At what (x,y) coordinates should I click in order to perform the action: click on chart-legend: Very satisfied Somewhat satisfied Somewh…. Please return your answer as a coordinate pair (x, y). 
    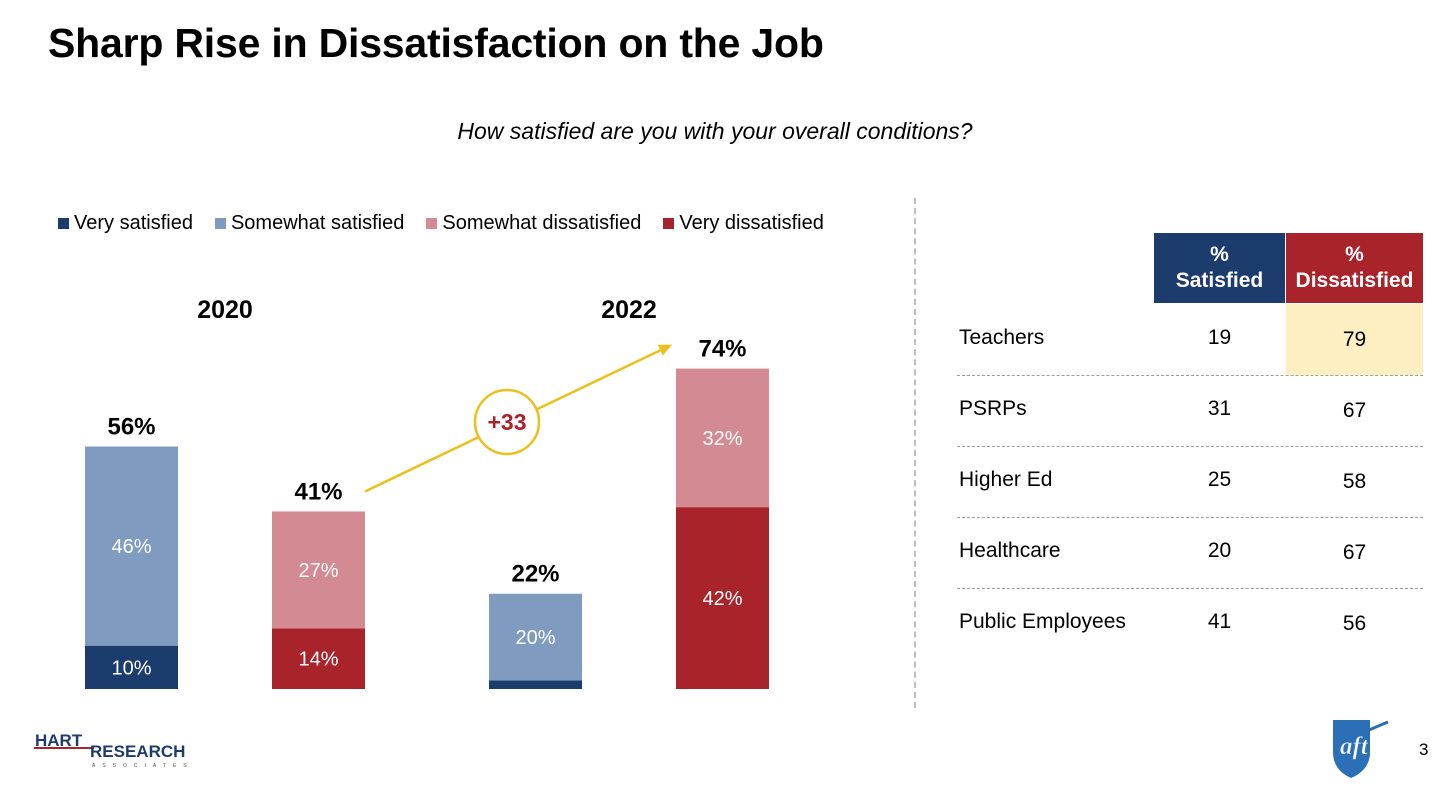
    Looking at the image, I should click on (441, 223).